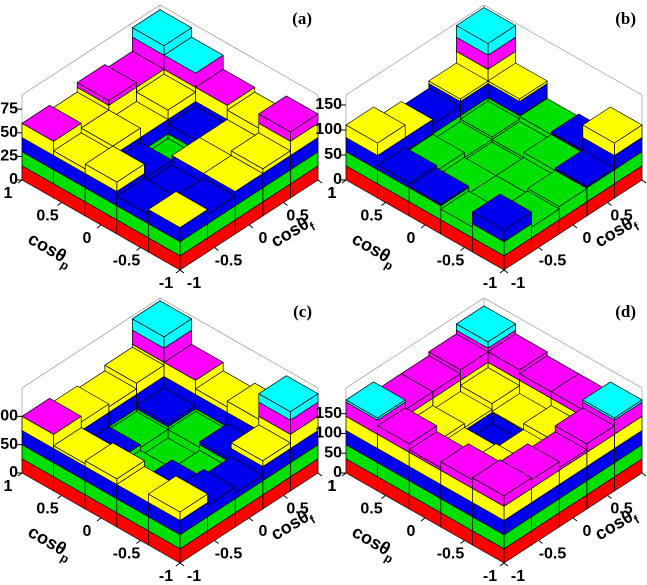  Describe the element at coordinates (625, 311) in the screenshot. I see `panel-label: (d)` at that location.